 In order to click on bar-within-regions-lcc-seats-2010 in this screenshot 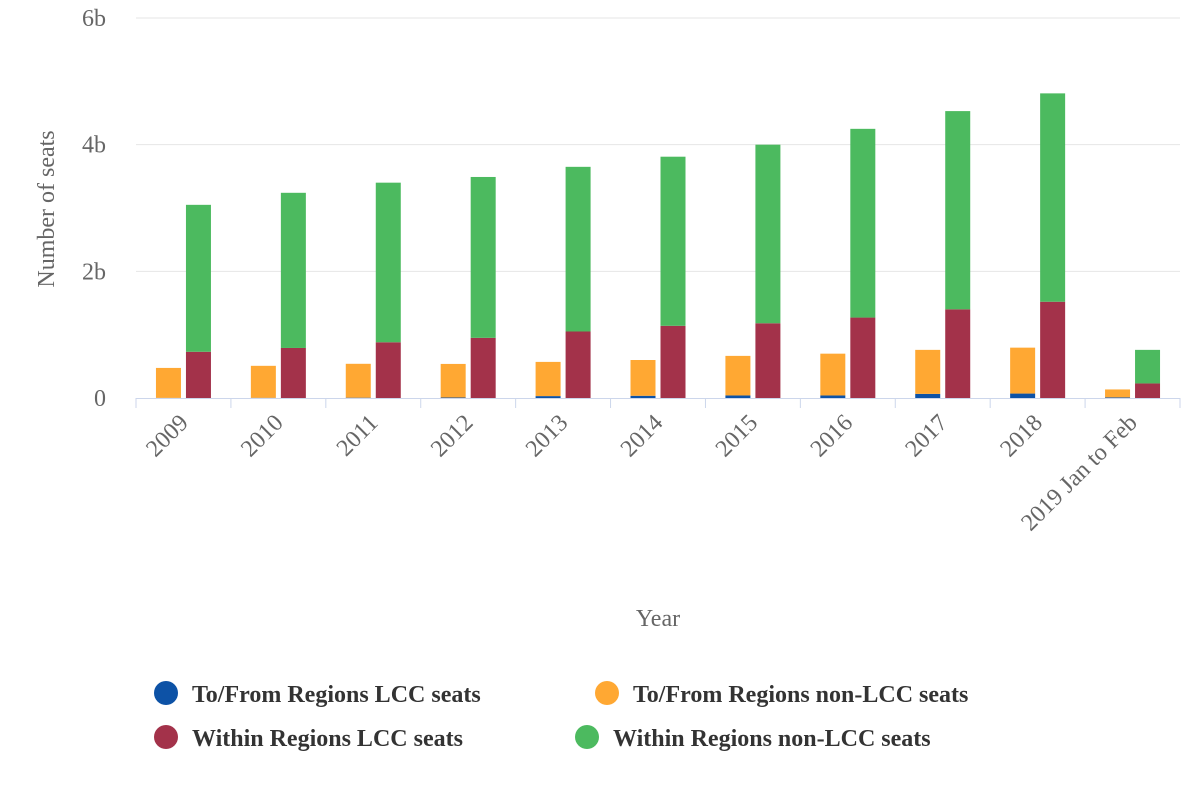, I will do `click(293, 373)`.